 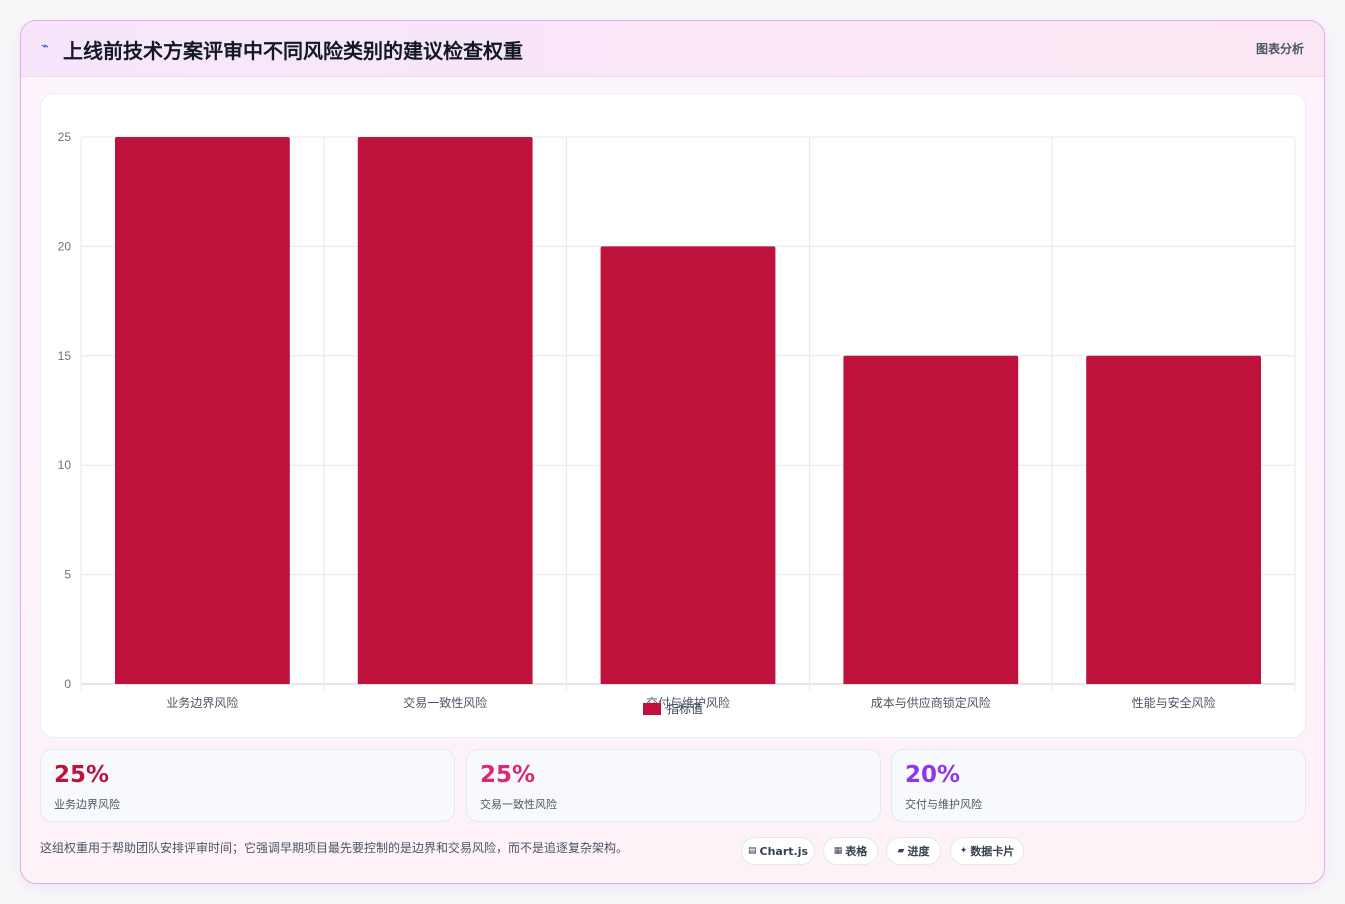 What do you see at coordinates (65, 465) in the screenshot?
I see `y-tick-label: 10` at bounding box center [65, 465].